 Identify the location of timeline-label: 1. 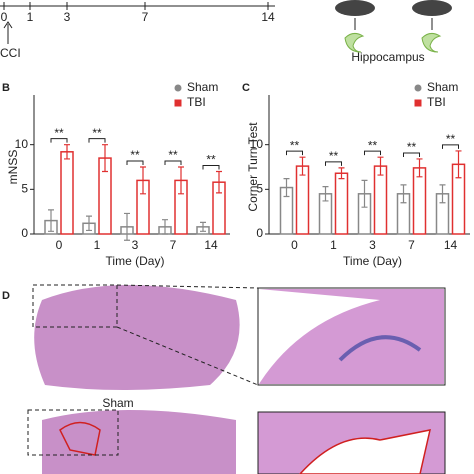
(30, 17).